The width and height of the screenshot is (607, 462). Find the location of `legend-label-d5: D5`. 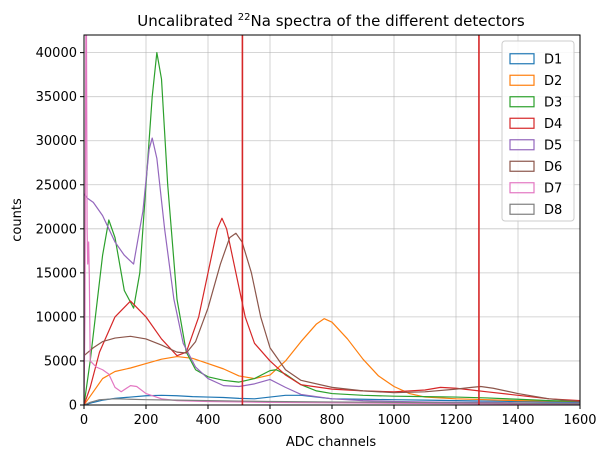

legend-label-d5: D5 is located at coordinates (553, 145).